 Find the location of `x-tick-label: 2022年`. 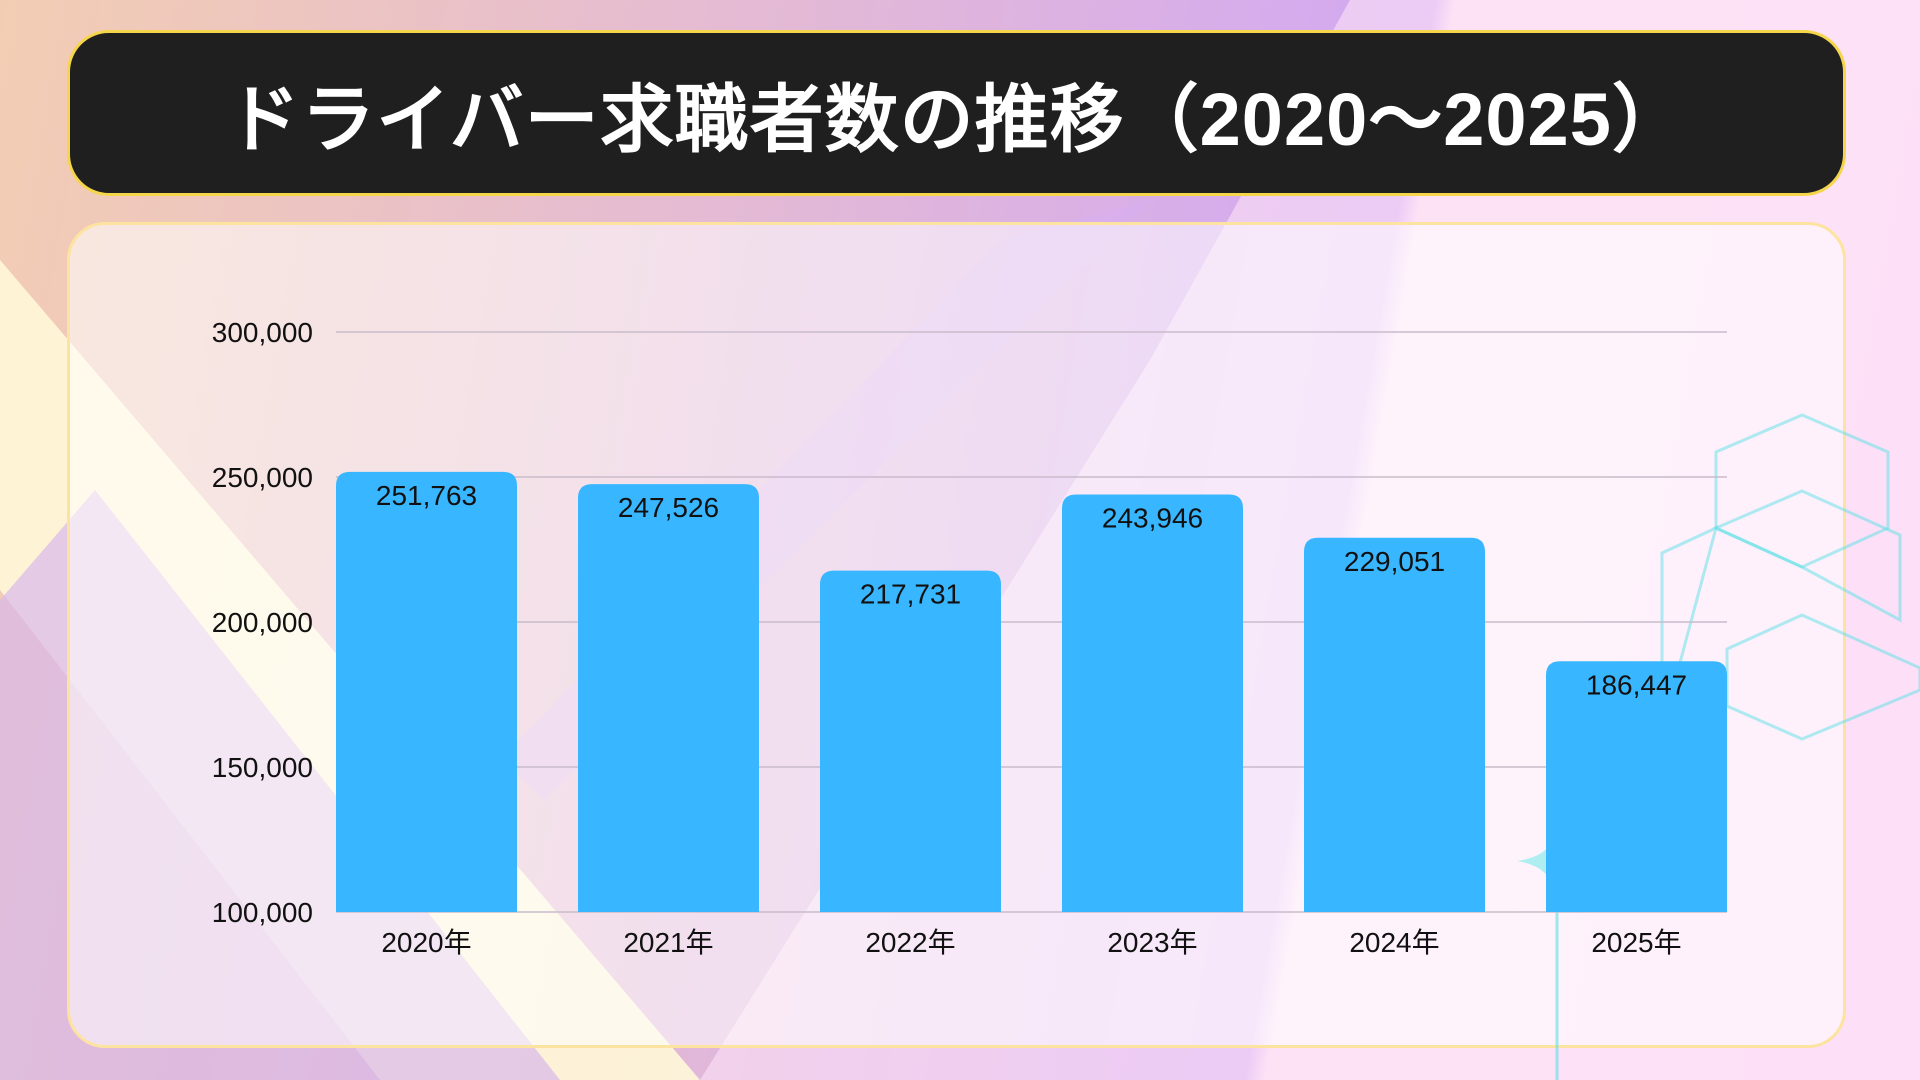

x-tick-label: 2022年 is located at coordinates (910, 942).